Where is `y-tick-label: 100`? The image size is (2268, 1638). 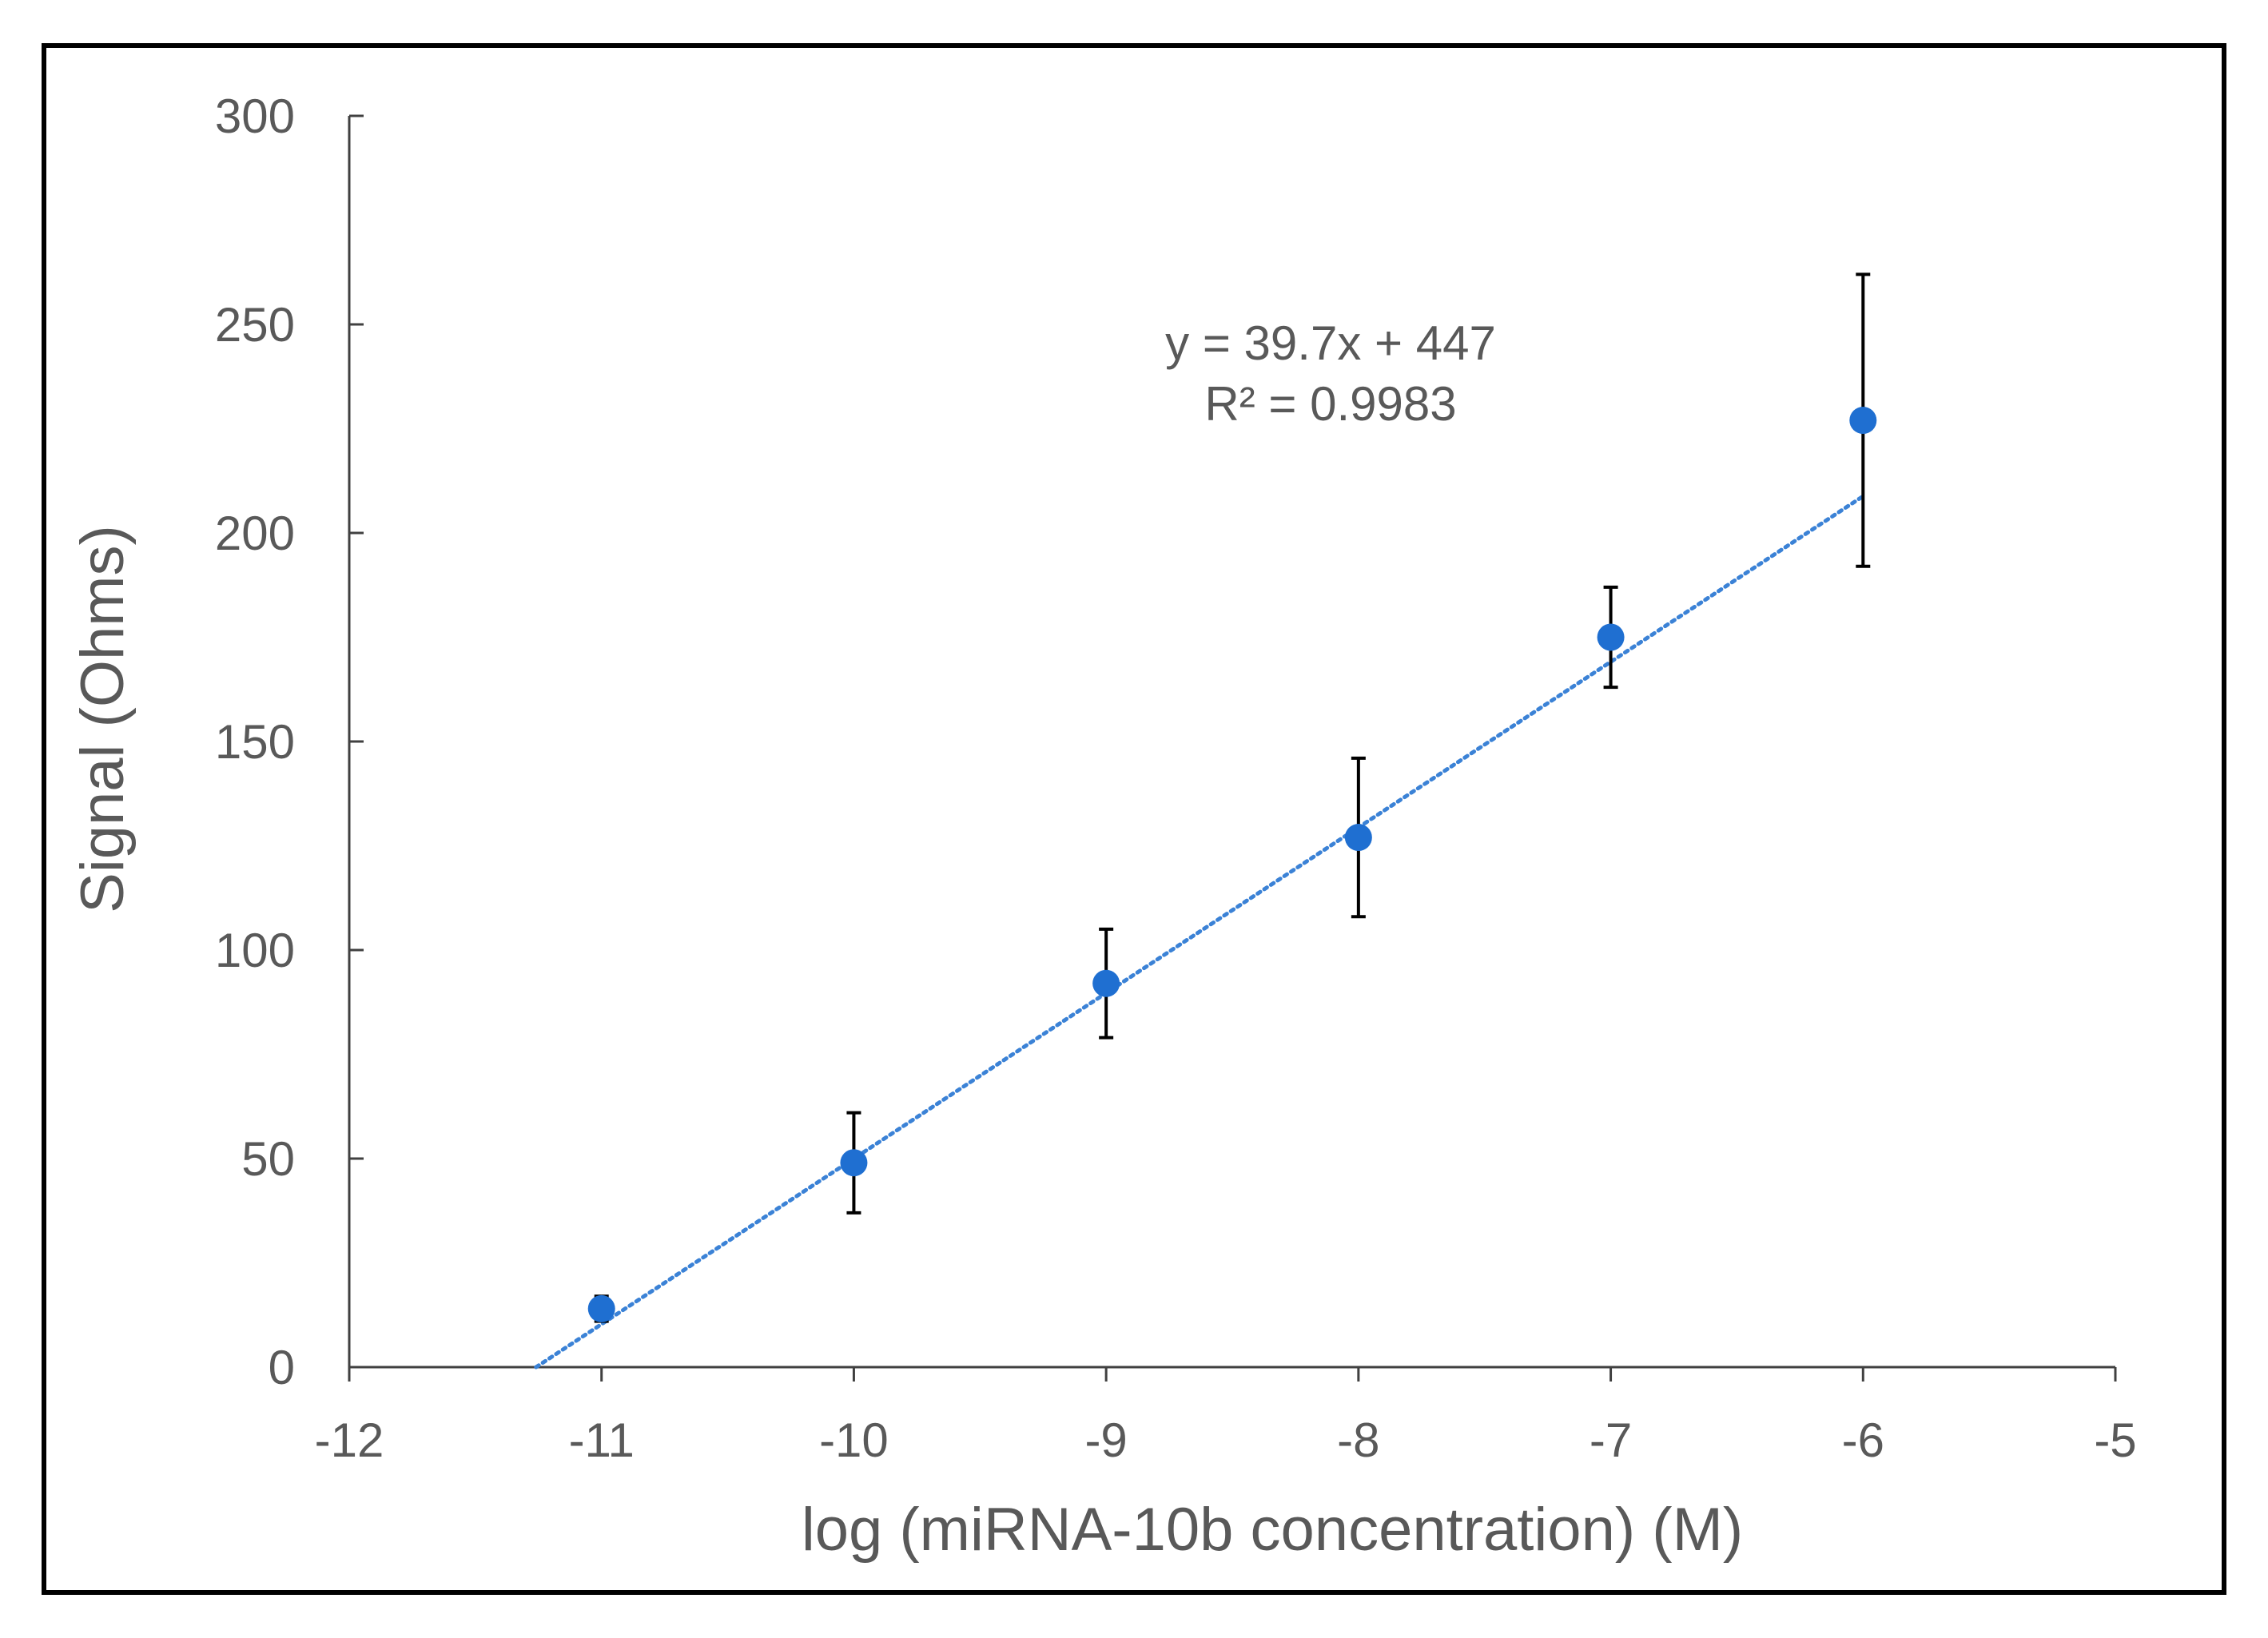
y-tick-label: 100 is located at coordinates (255, 951).